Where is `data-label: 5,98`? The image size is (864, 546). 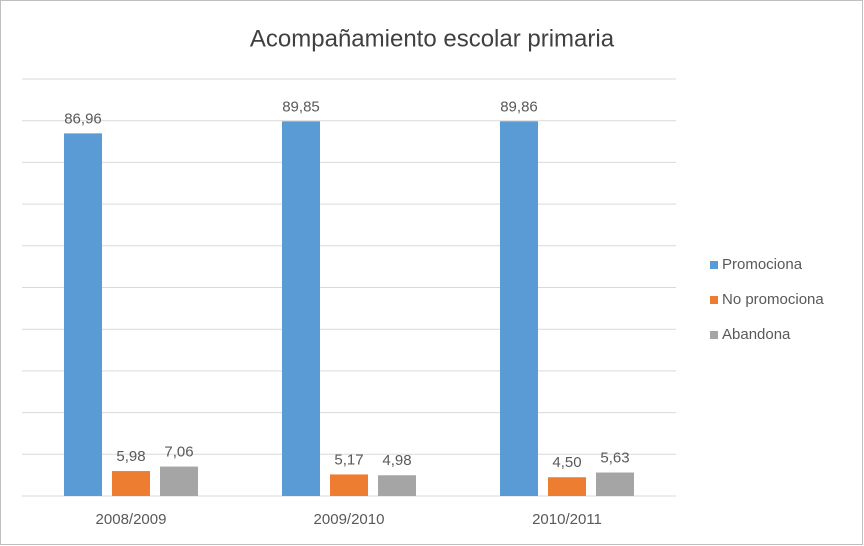
data-label: 5,98 is located at coordinates (130, 456).